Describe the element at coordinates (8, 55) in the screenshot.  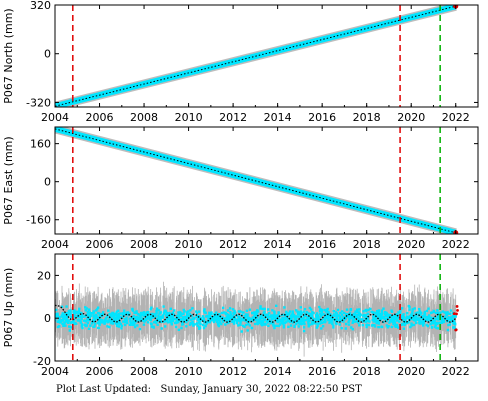
I see `y-axis-label: P067 North (mm)` at that location.